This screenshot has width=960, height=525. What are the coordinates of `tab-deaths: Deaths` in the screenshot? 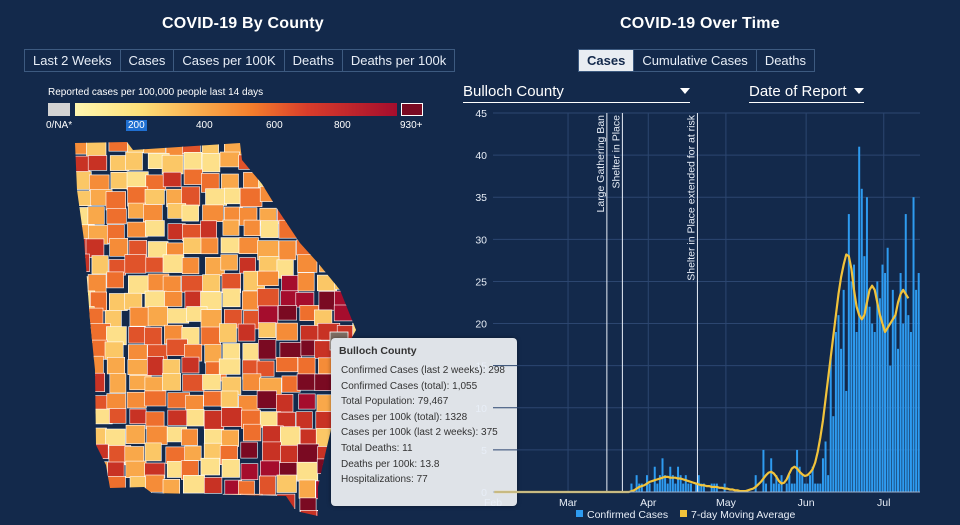 It's located at (313, 60).